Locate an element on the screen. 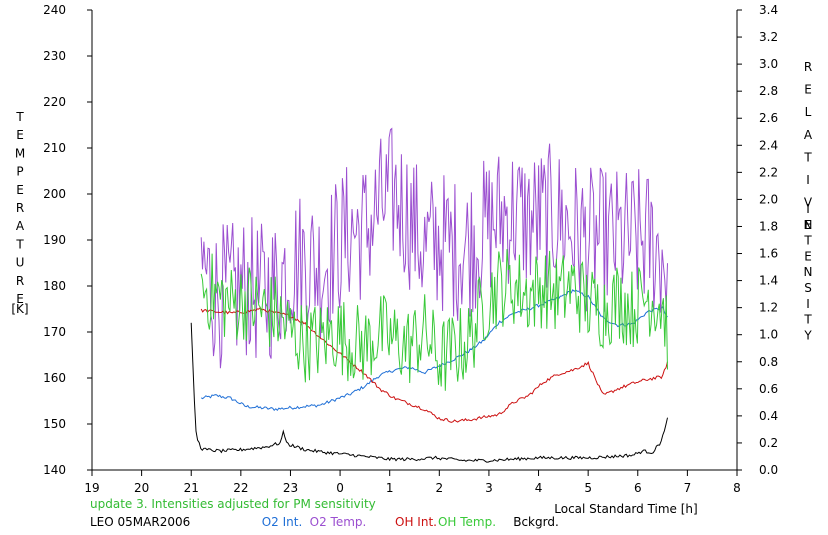  x-tick-label: 22 is located at coordinates (240, 488).